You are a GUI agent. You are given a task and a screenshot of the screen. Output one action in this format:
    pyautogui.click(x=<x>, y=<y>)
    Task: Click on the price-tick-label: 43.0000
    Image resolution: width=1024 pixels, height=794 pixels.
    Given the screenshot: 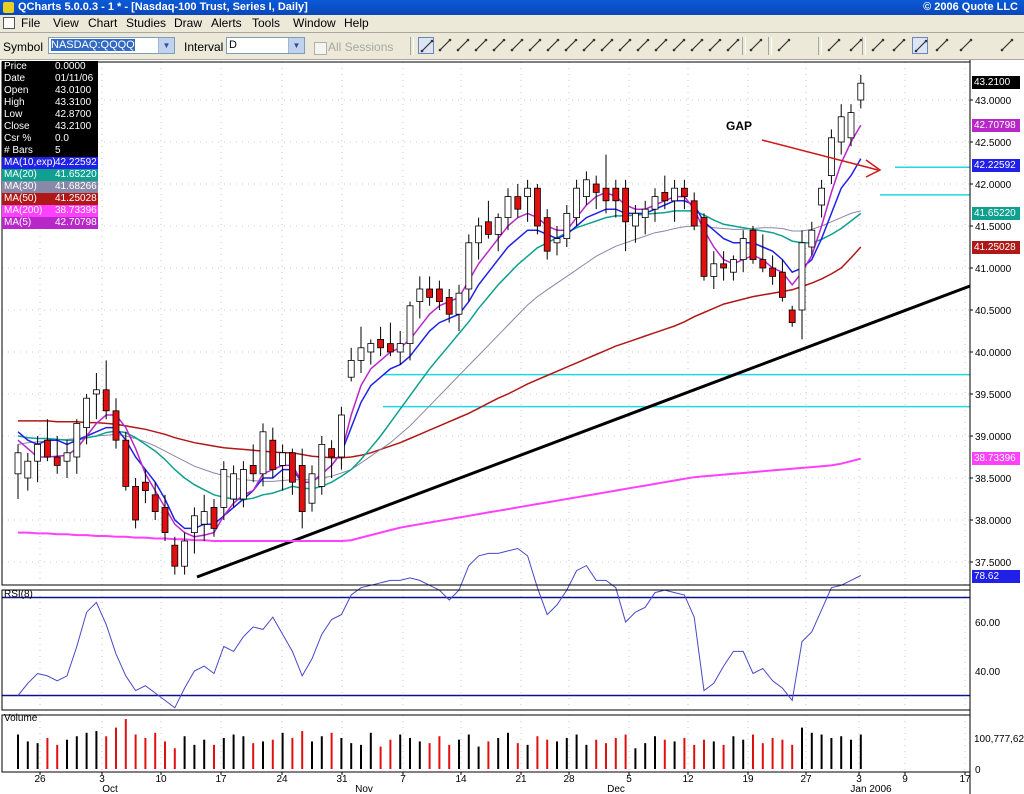 What is the action you would take?
    pyautogui.click(x=993, y=101)
    